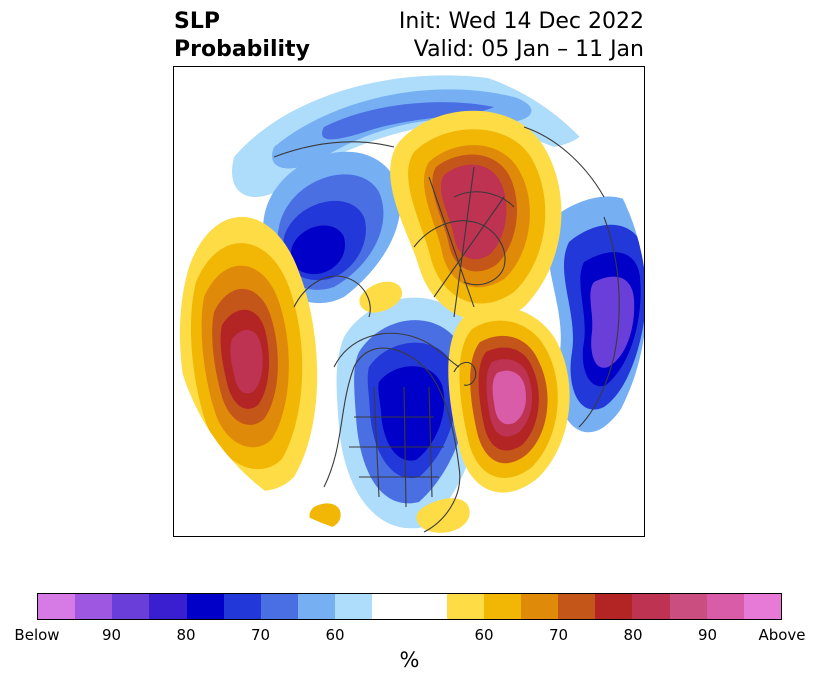  Describe the element at coordinates (473, 212) in the screenshot. I see `contour-wa5` at that location.